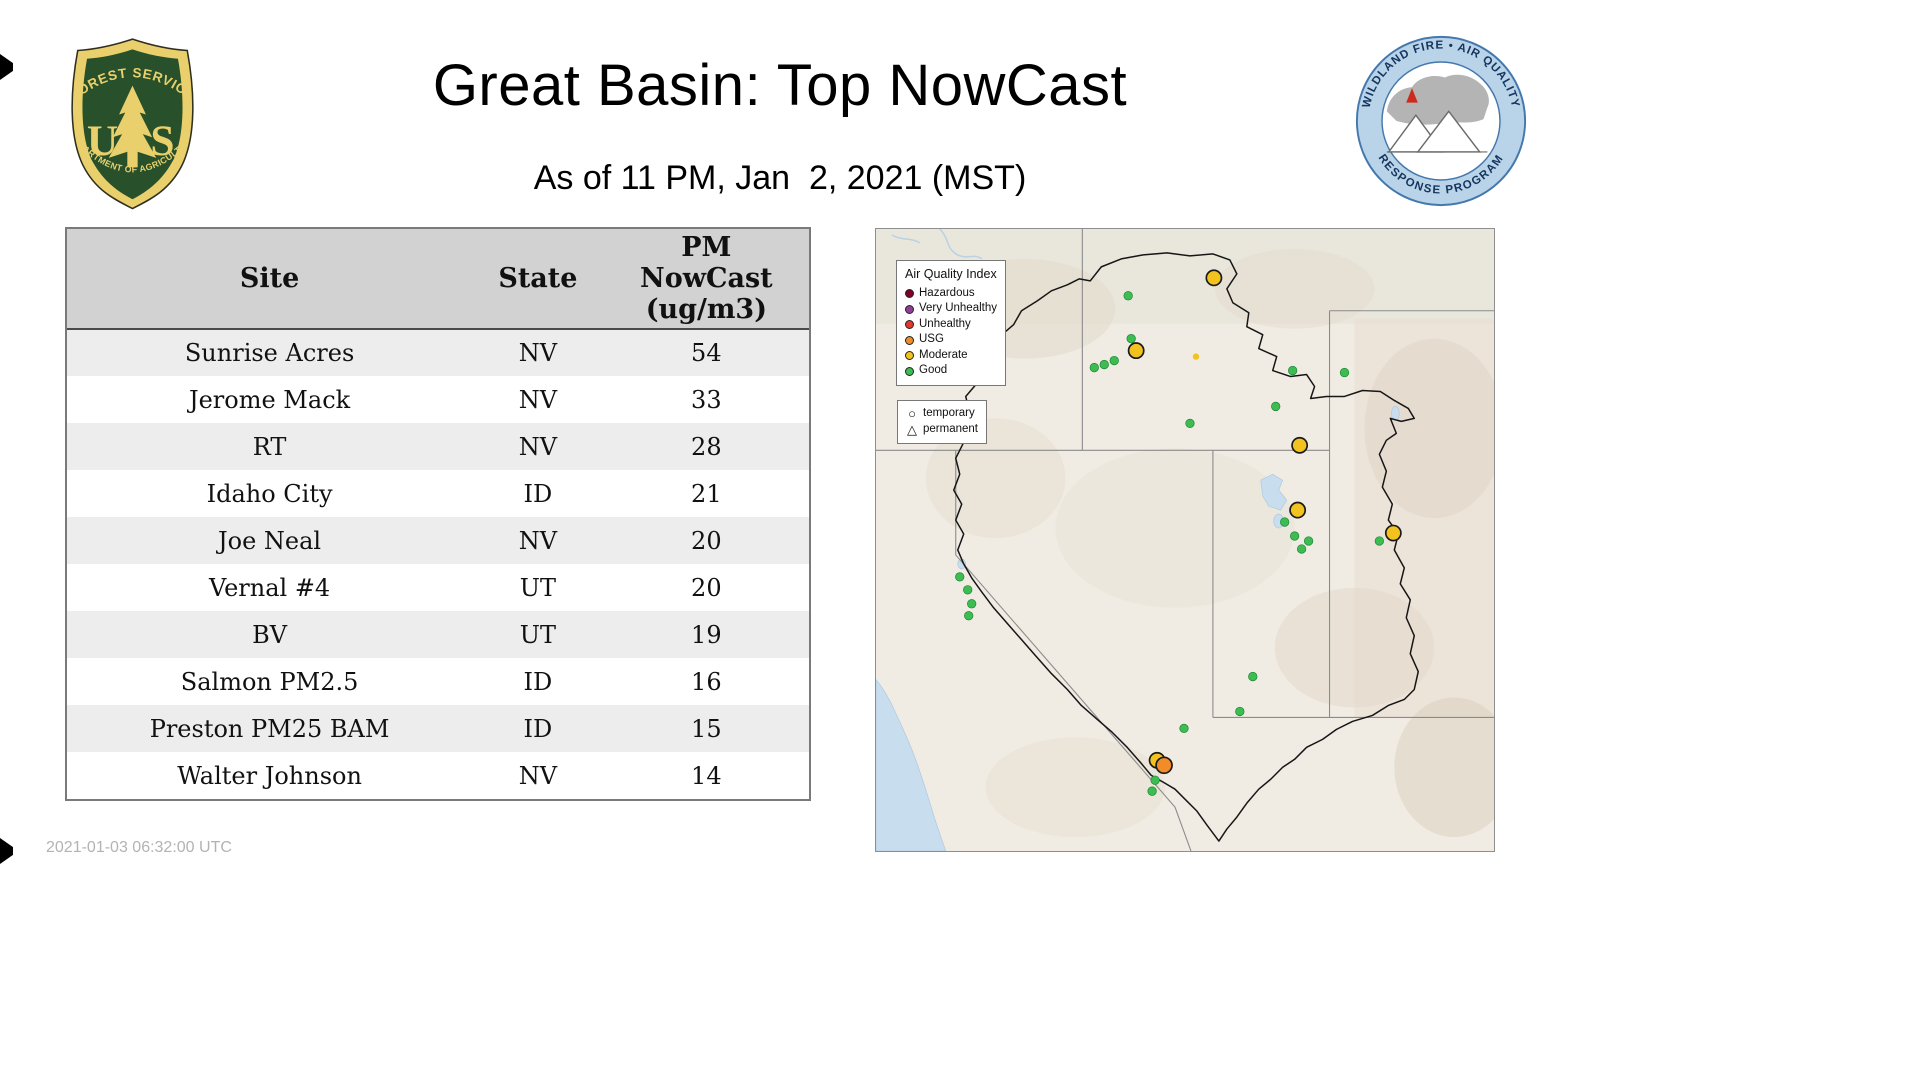  What do you see at coordinates (706, 775) in the screenshot?
I see `nowcast-value-cell: 14` at bounding box center [706, 775].